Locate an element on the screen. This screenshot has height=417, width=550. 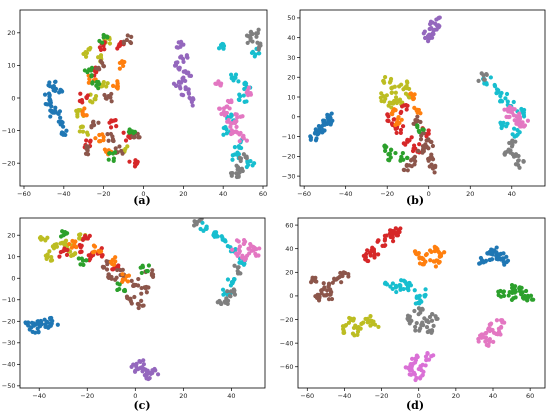
x-tick-label: 40 is located at coordinates (493, 396).